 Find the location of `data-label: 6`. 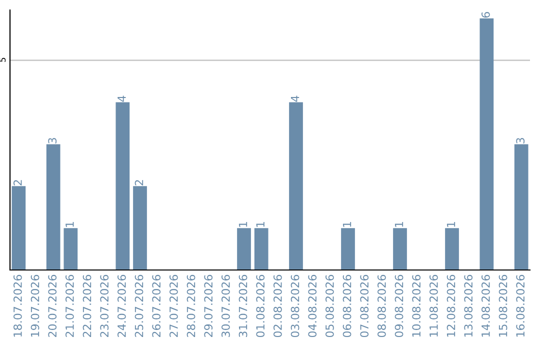

data-label: 6 is located at coordinates (485, 15).